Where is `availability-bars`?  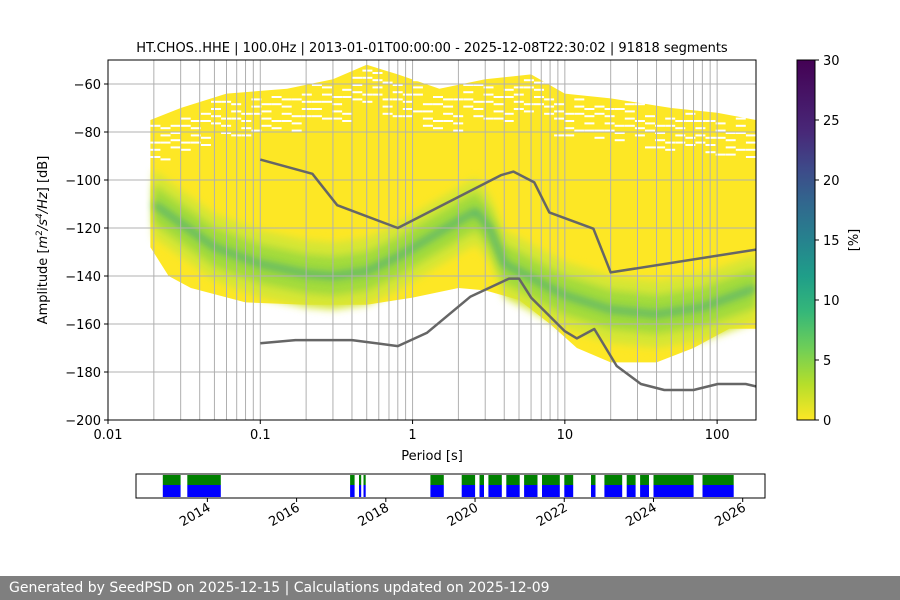 availability-bars is located at coordinates (448, 486).